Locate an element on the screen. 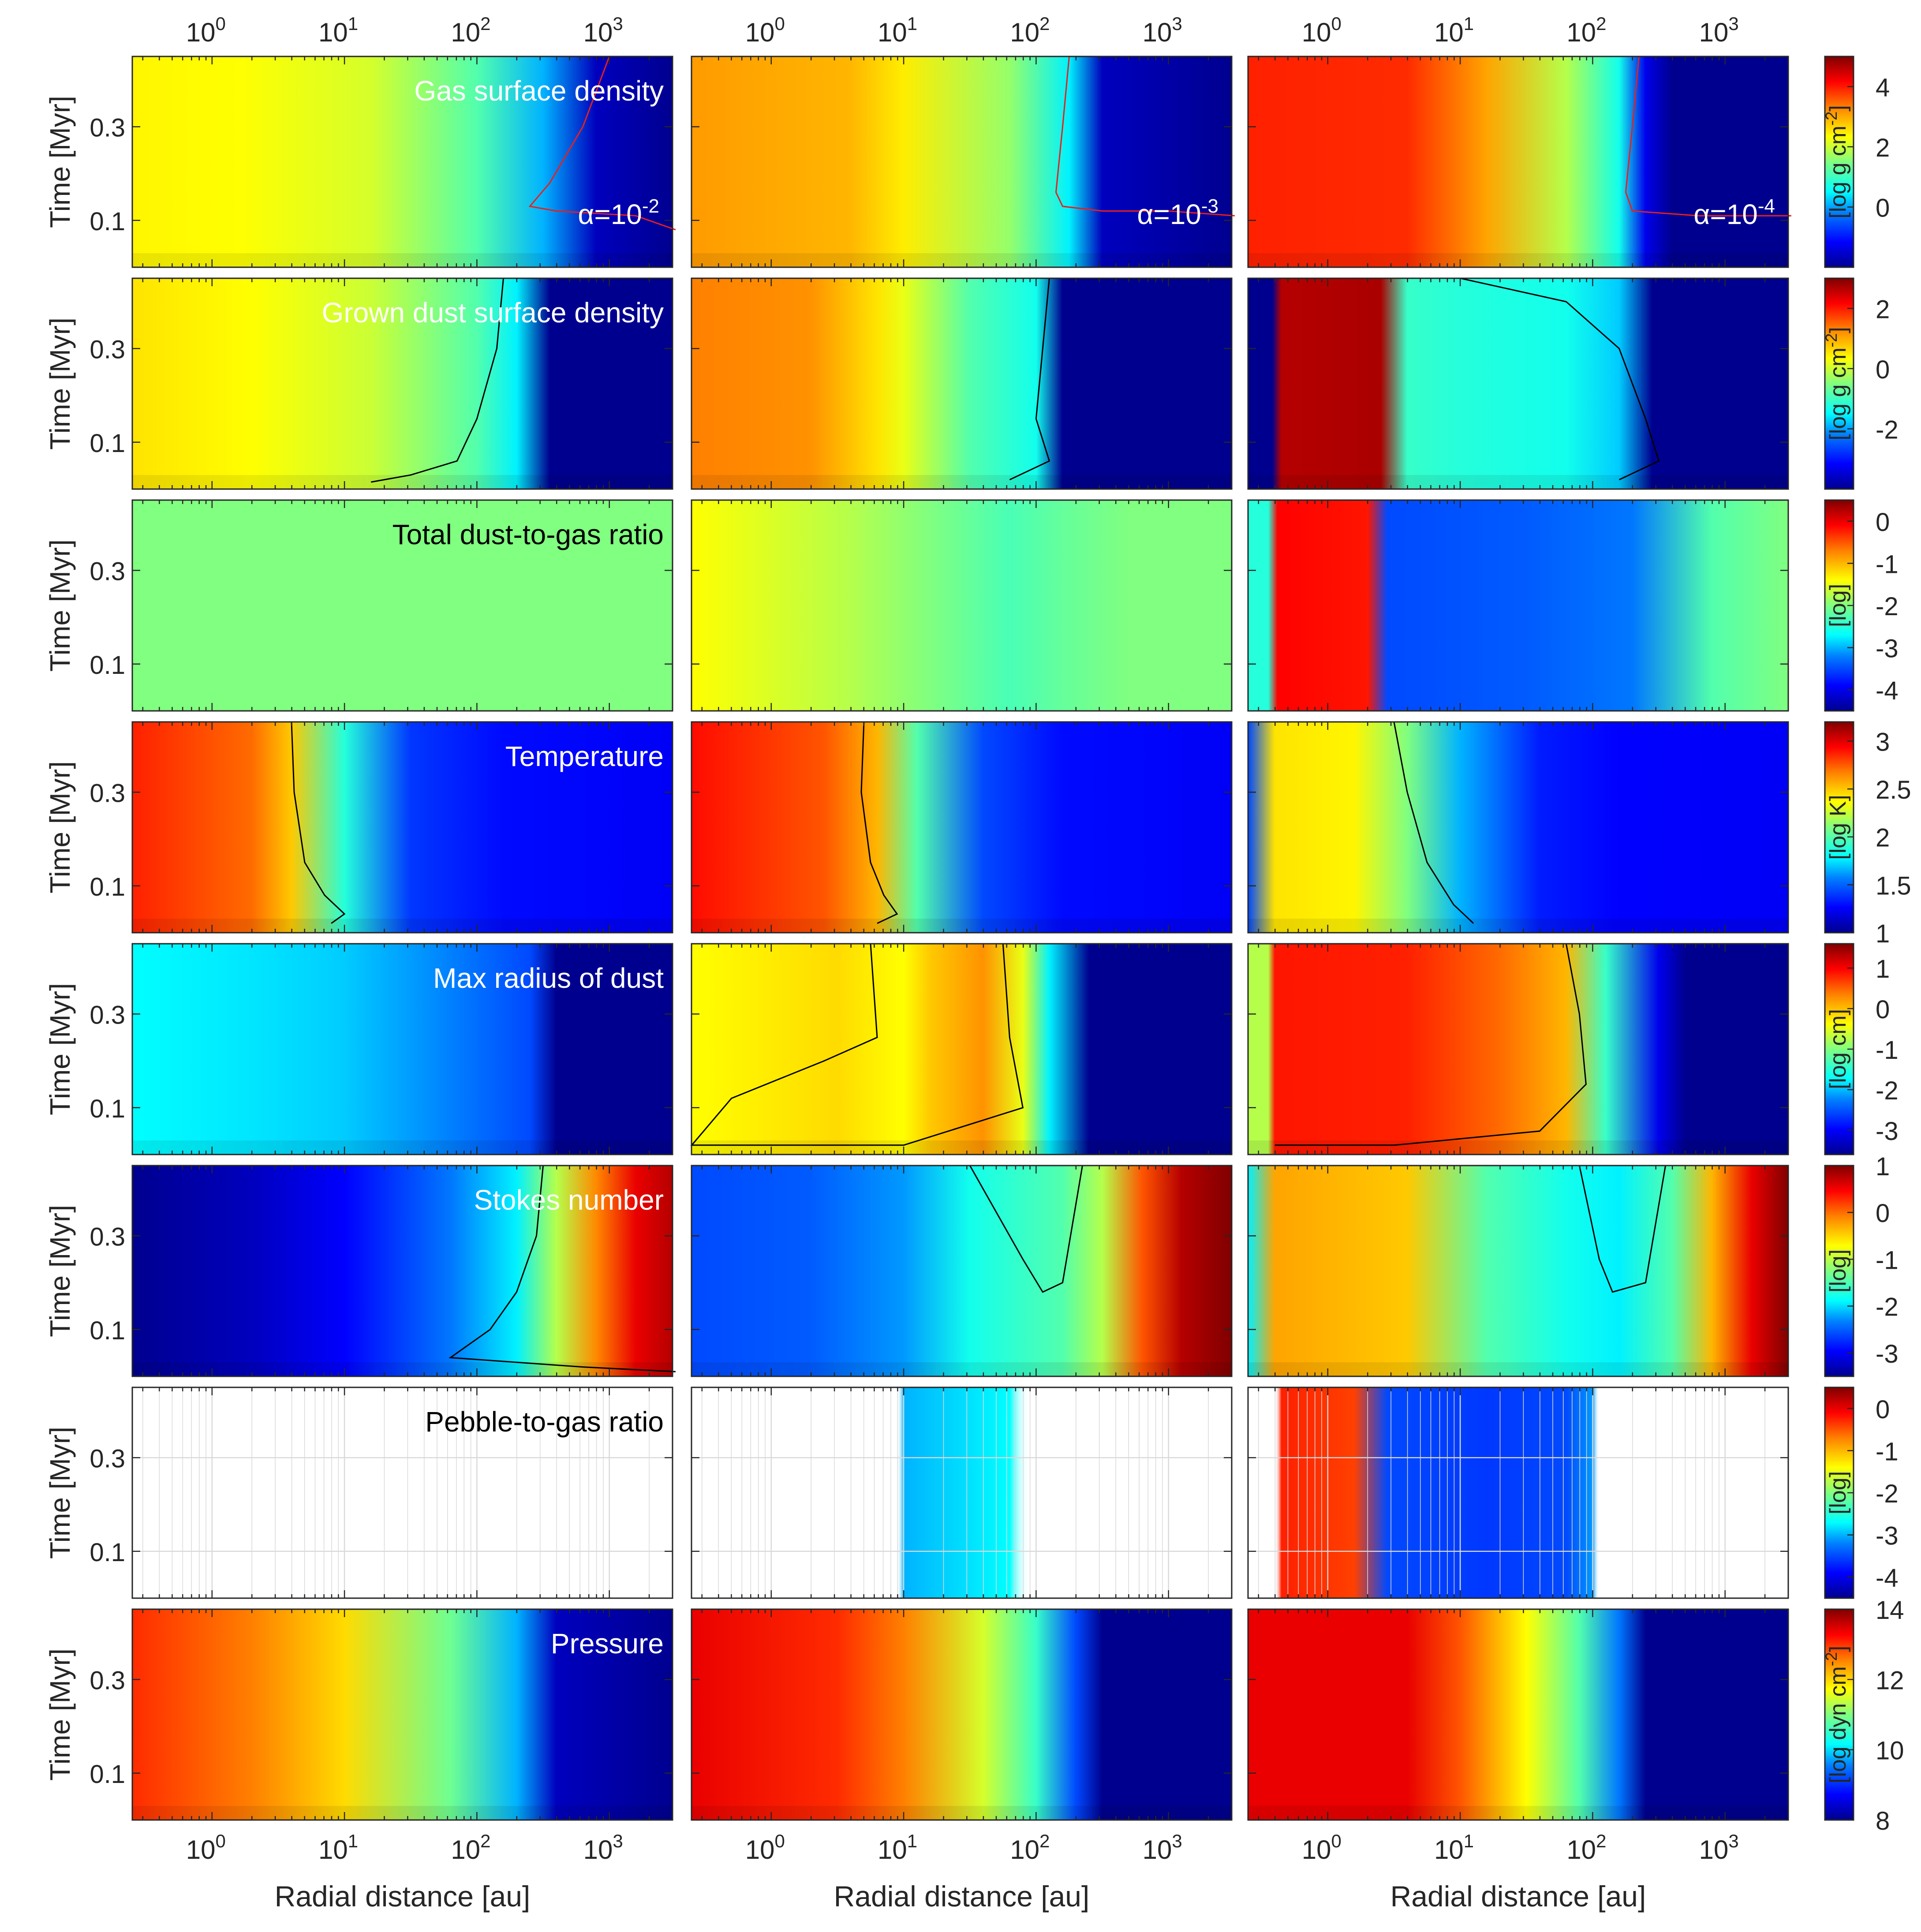 The image size is (1921, 1932). colorbar-tick-label: 2 is located at coordinates (1883, 310).